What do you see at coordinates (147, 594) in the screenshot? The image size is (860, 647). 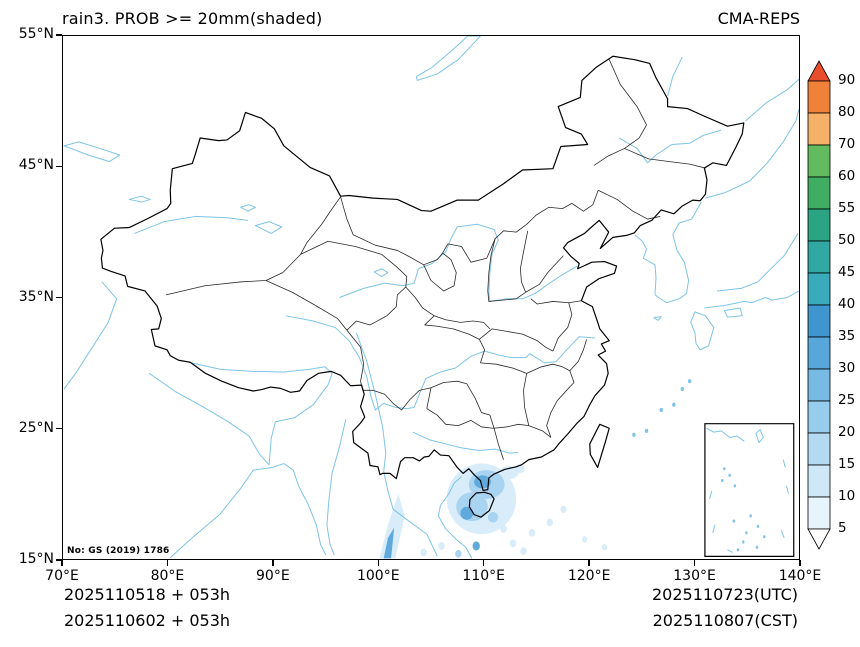 I see `footer-init-utc: 2025110518 + 053h` at bounding box center [147, 594].